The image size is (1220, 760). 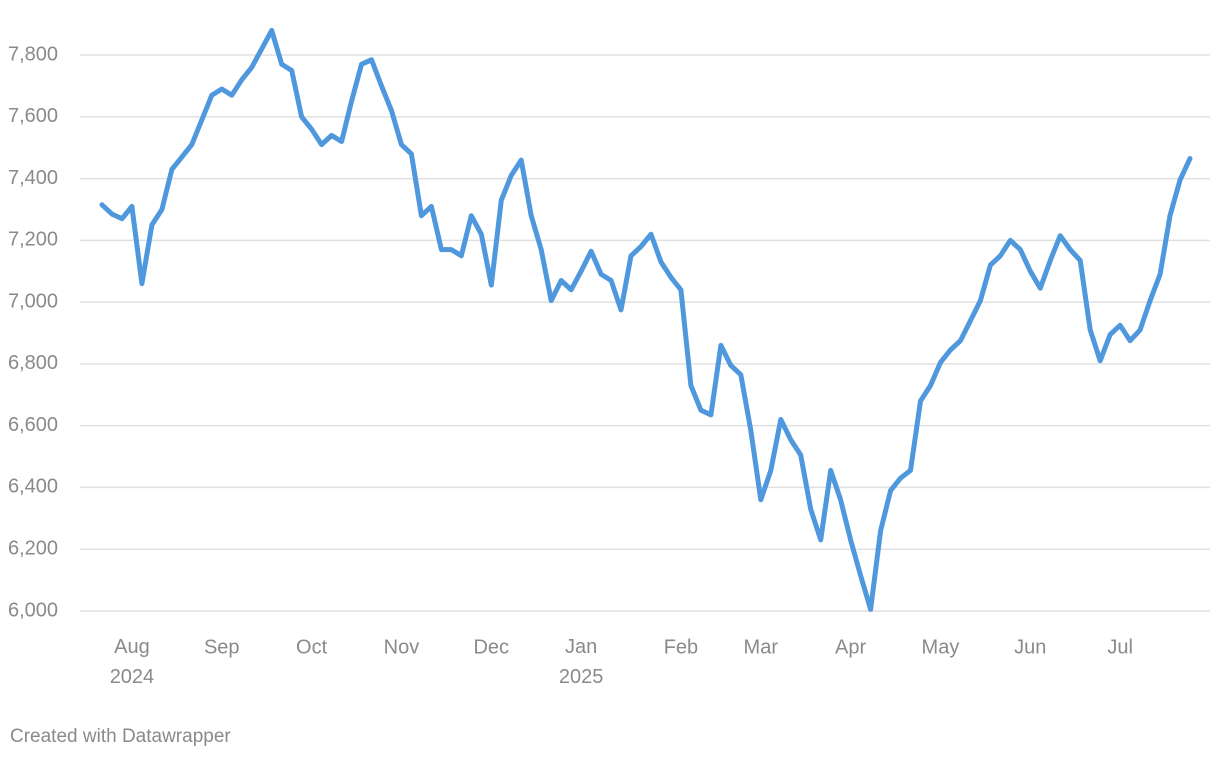 What do you see at coordinates (33, 301) in the screenshot?
I see `y-tick-label: 7,000` at bounding box center [33, 301].